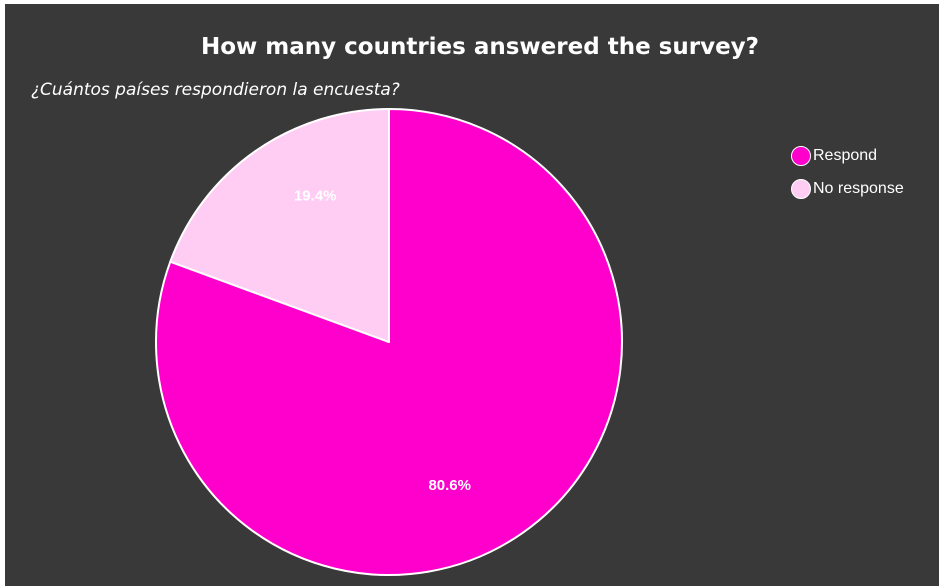 Image resolution: width=944 pixels, height=586 pixels. I want to click on pie-slice-no-response, so click(279, 225).